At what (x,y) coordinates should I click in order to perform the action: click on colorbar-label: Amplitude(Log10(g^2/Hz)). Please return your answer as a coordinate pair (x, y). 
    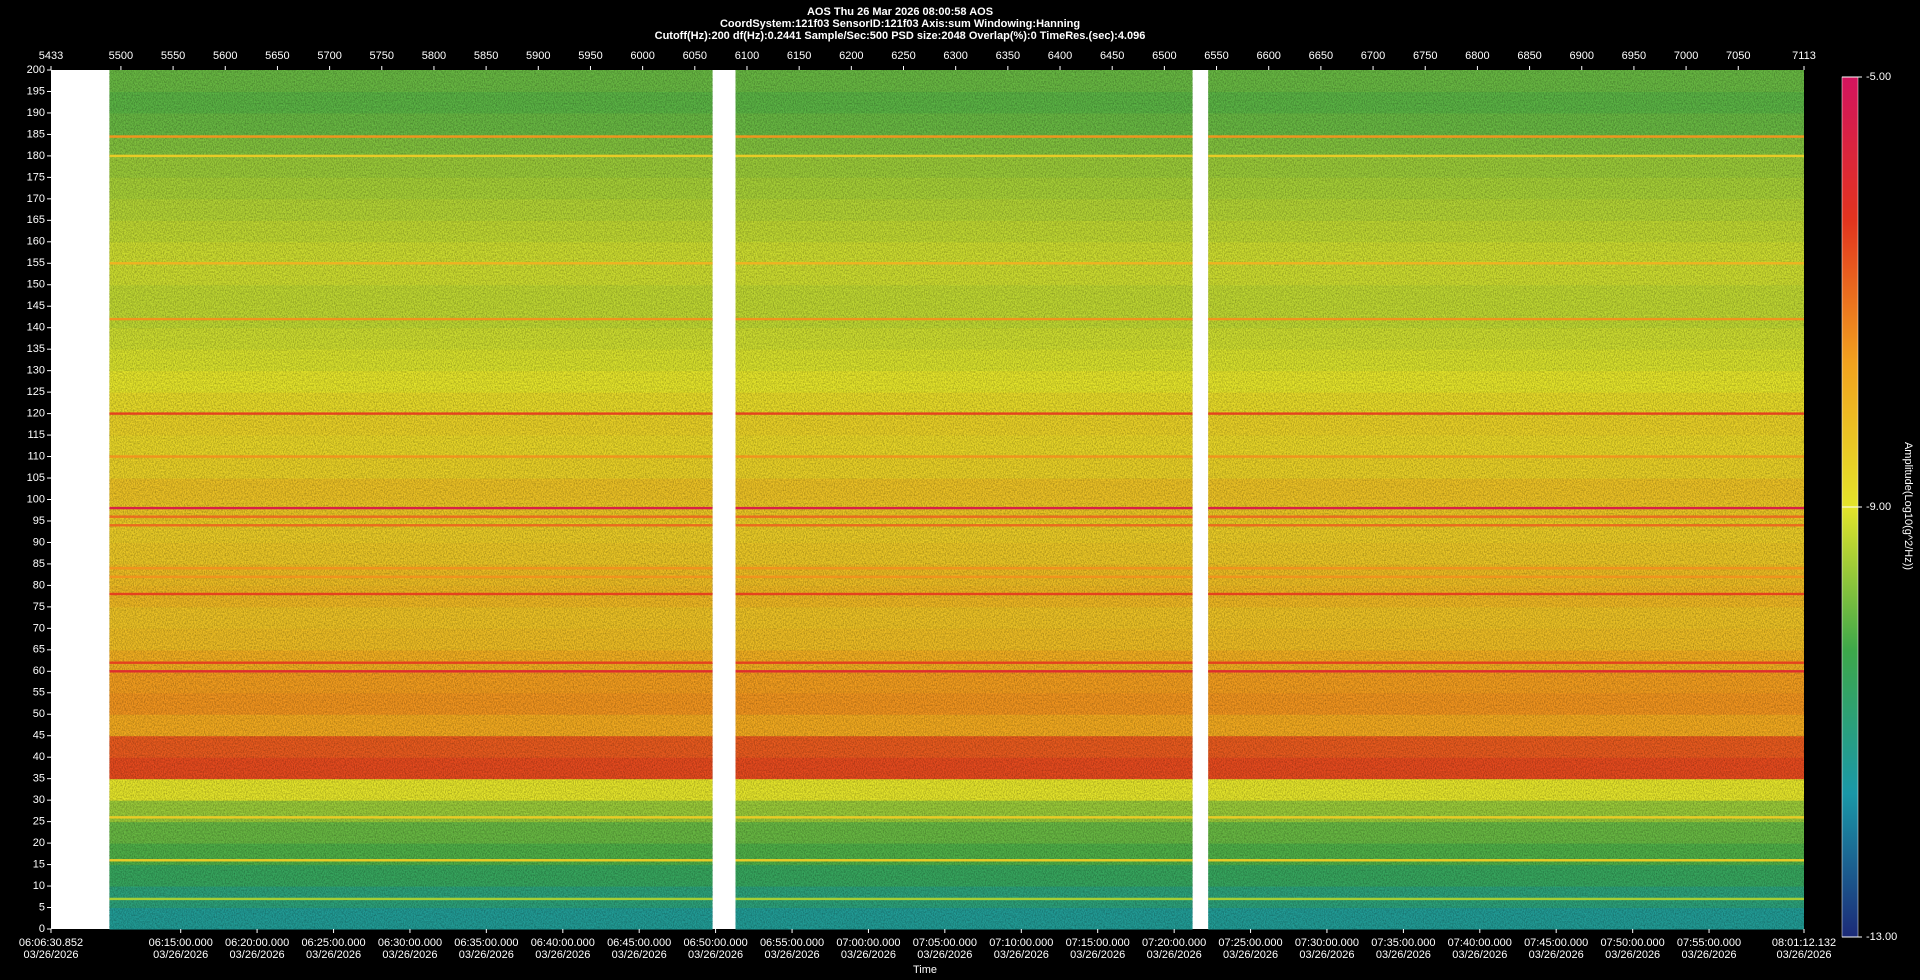
    Looking at the image, I should click on (1908, 506).